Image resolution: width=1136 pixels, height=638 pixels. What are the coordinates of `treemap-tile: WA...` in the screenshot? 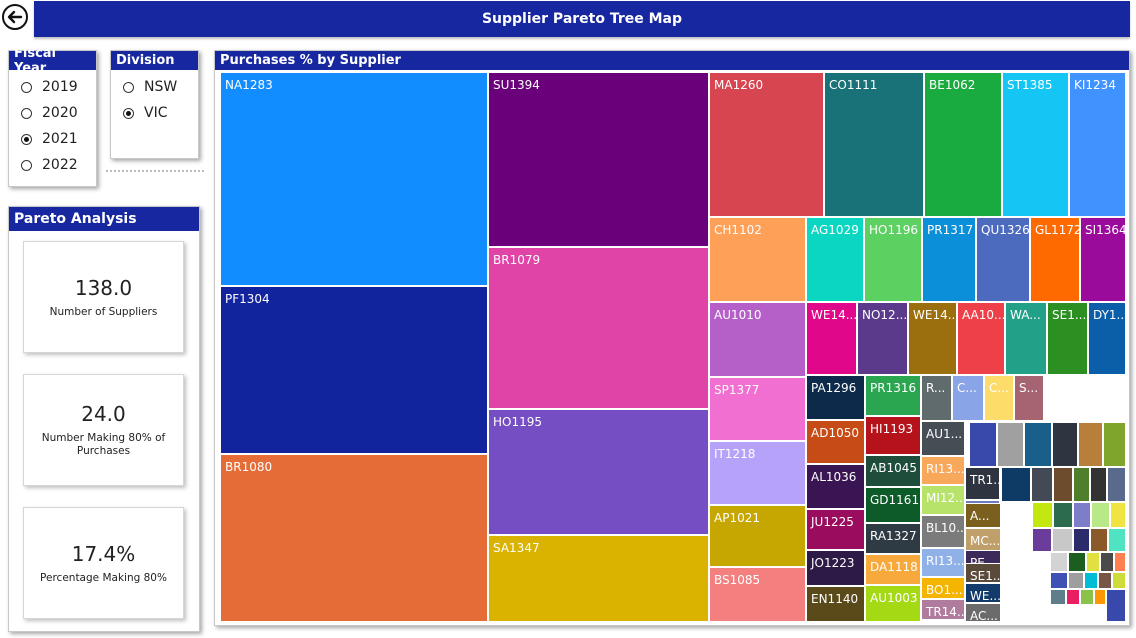 It's located at (1026, 338).